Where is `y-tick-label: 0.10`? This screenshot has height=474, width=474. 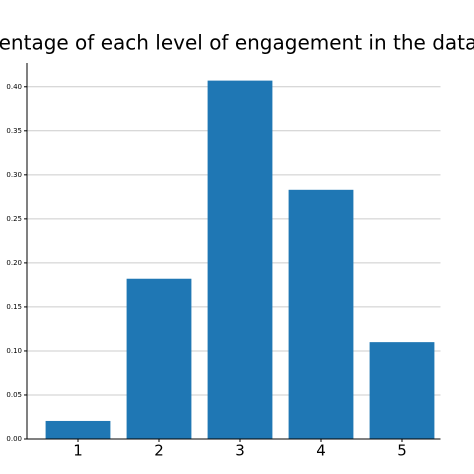 y-tick-label: 0.10 is located at coordinates (14, 351).